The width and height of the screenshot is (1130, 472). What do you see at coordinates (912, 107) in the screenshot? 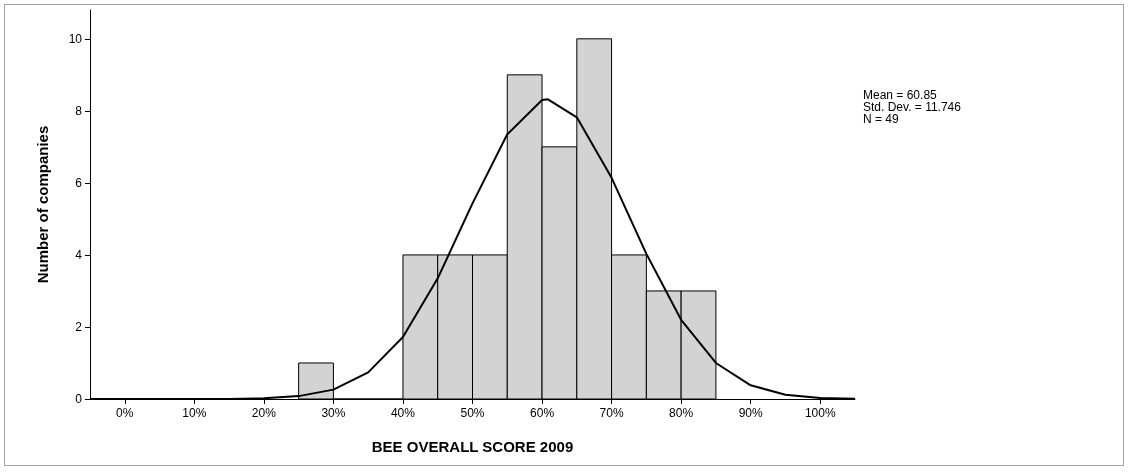
I see `text: Std. Dev. = 11.746` at bounding box center [912, 107].